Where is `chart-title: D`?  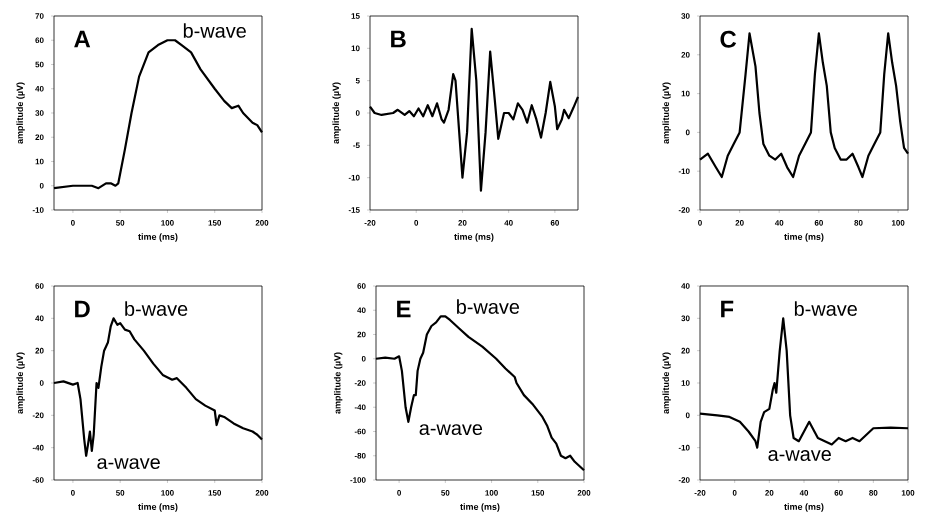
chart-title: D is located at coordinates (82, 309).